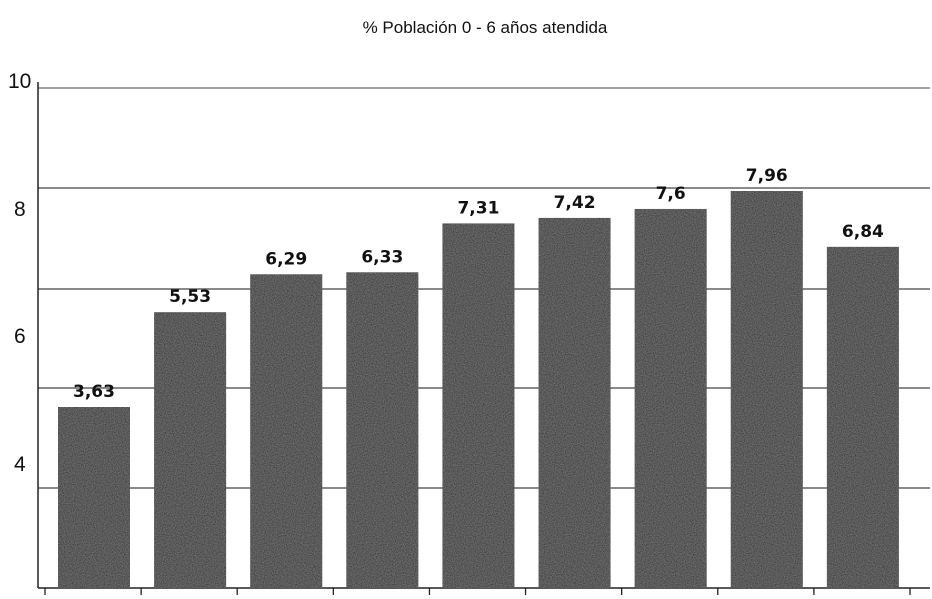 This screenshot has height=599, width=932. What do you see at coordinates (20, 464) in the screenshot?
I see `y-tick-label: 4` at bounding box center [20, 464].